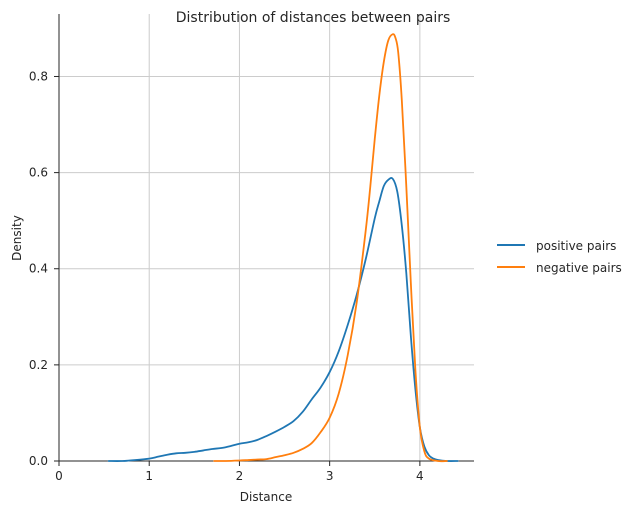 This screenshot has width=634, height=514. What do you see at coordinates (149, 476) in the screenshot?
I see `x-tick-label: 1` at bounding box center [149, 476].